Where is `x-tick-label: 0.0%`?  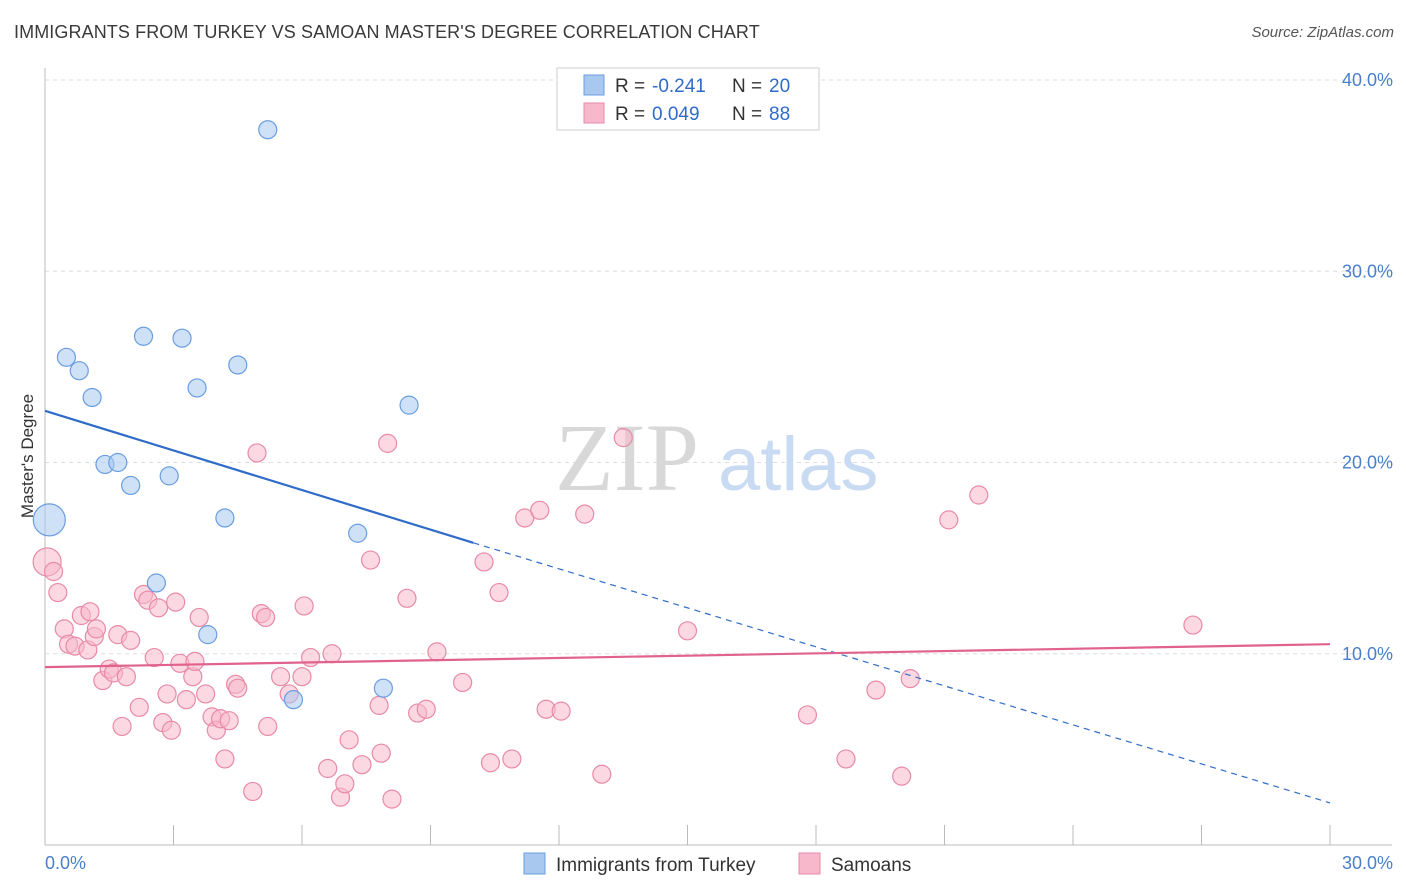 x-tick-label: 0.0% is located at coordinates (65, 863).